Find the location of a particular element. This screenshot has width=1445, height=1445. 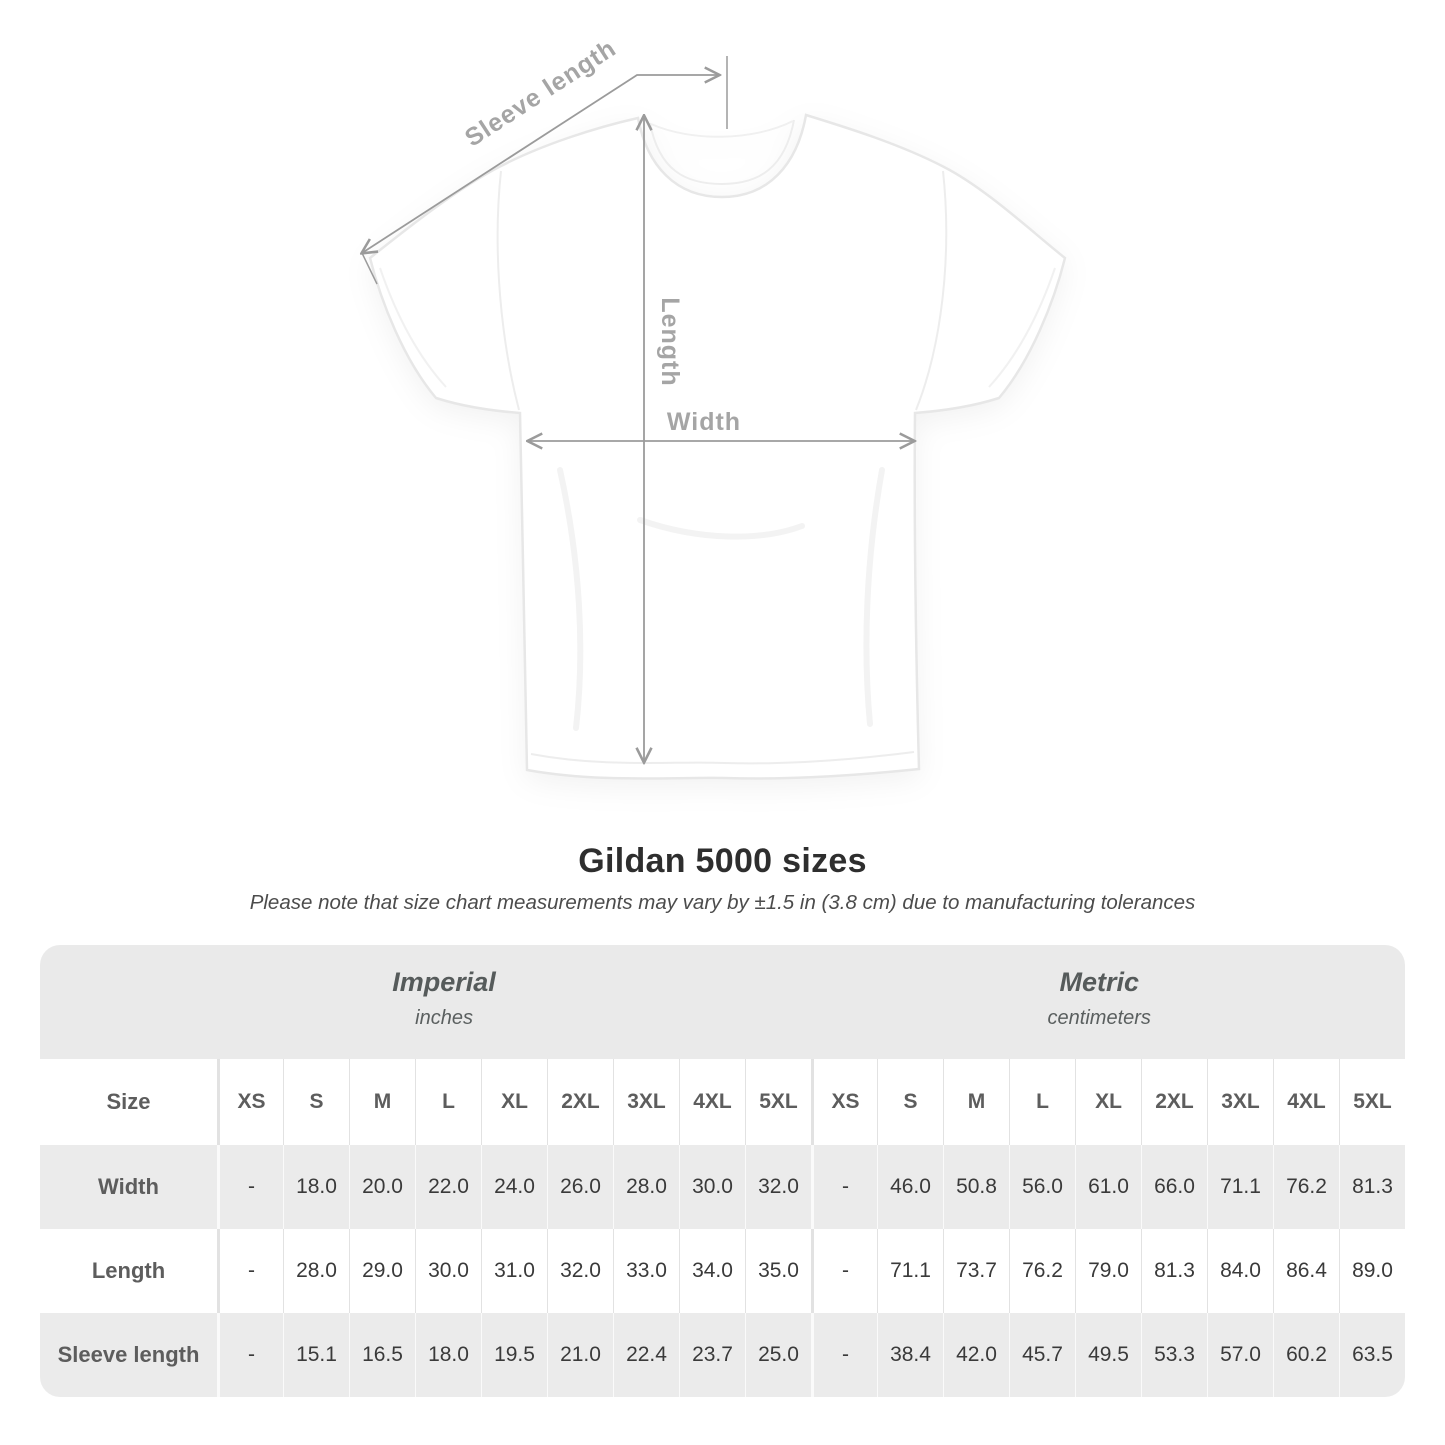

collar-back-line is located at coordinates (722, 129).